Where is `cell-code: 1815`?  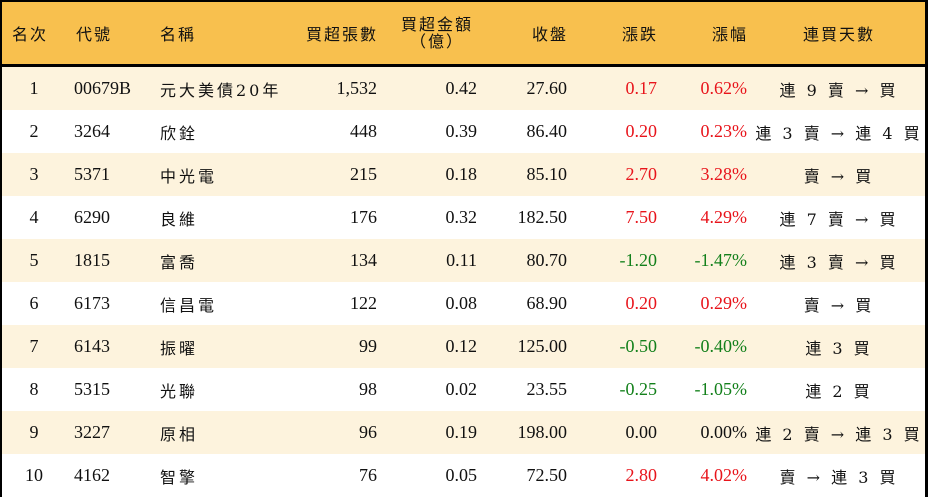 cell-code: 1815 is located at coordinates (92, 260).